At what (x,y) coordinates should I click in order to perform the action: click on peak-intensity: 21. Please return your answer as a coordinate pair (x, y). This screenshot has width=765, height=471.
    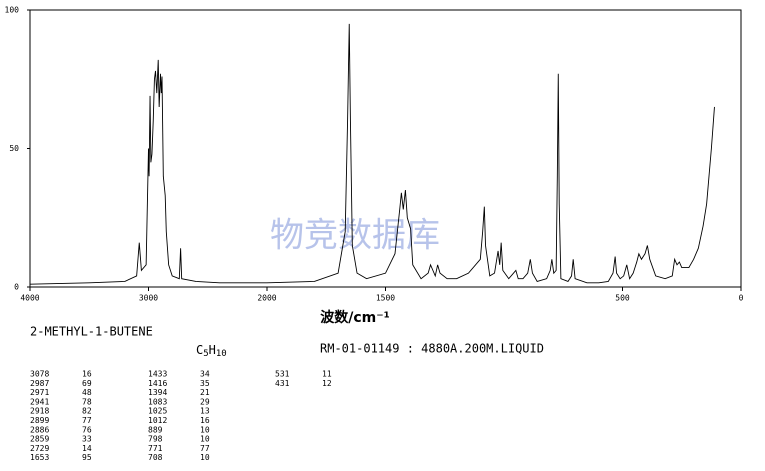
    Looking at the image, I should click on (205, 392).